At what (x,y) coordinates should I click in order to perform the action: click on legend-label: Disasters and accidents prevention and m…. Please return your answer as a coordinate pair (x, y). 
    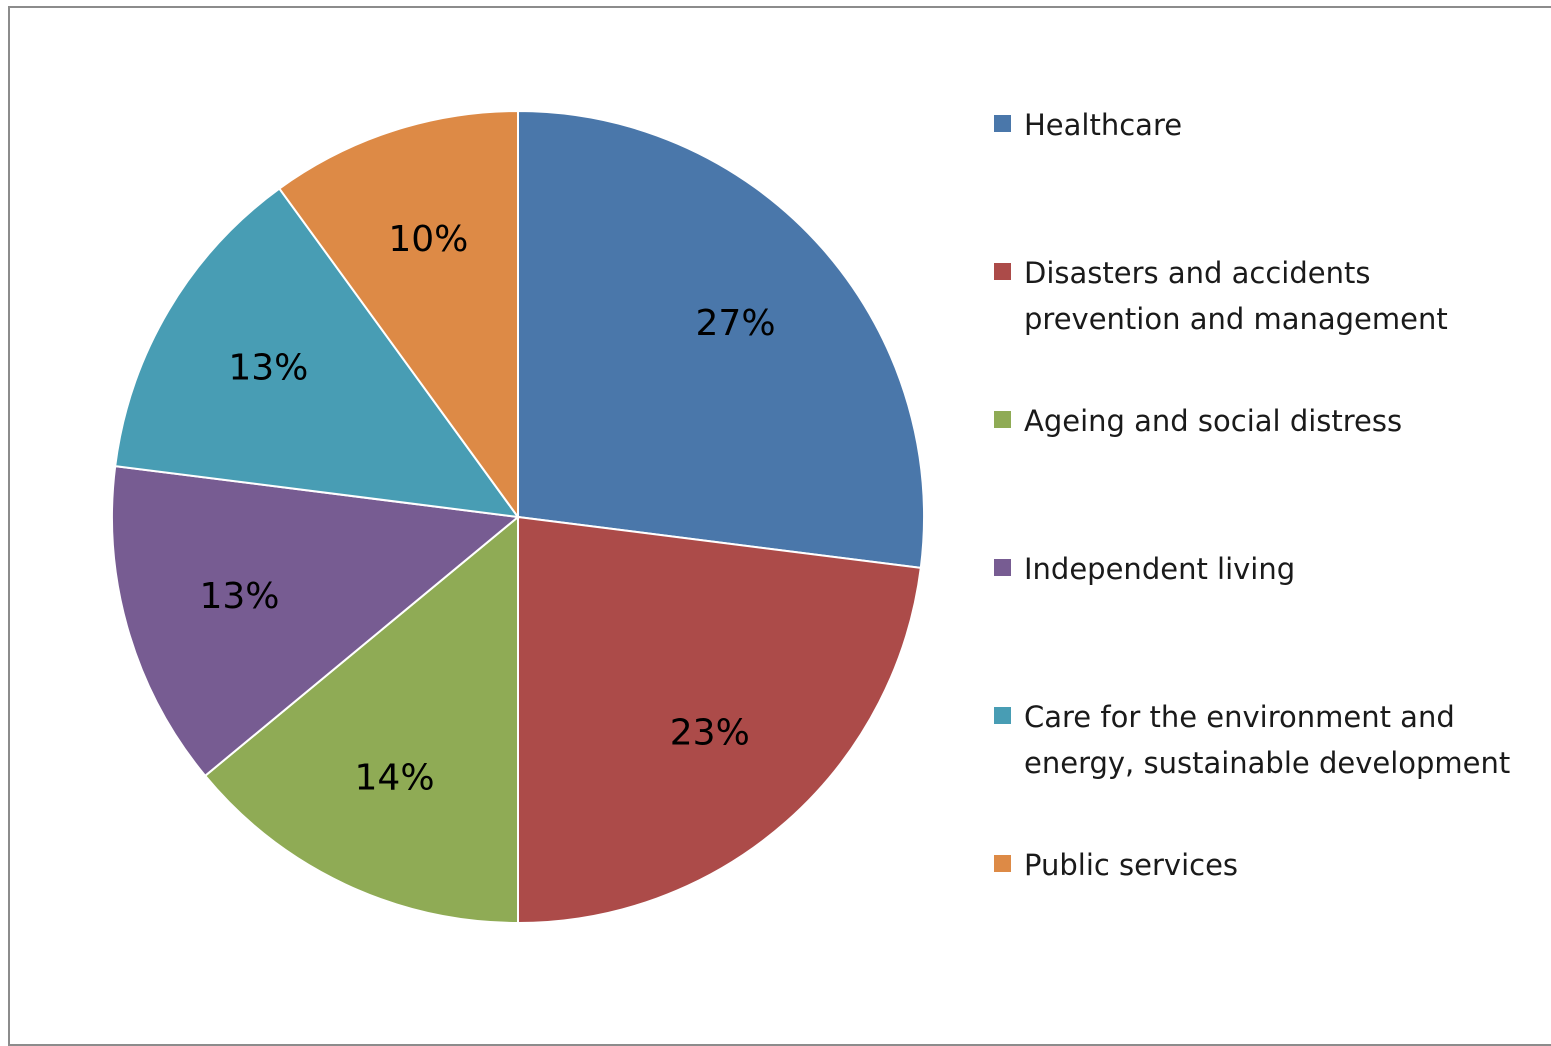
    Looking at the image, I should click on (1236, 296).